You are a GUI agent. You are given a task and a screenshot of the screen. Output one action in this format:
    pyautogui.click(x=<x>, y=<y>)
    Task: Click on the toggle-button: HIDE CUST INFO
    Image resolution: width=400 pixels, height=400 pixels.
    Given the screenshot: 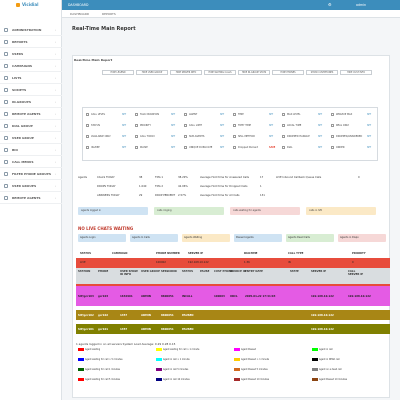 What is the action you would take?
    pyautogui.click(x=356, y=72)
    